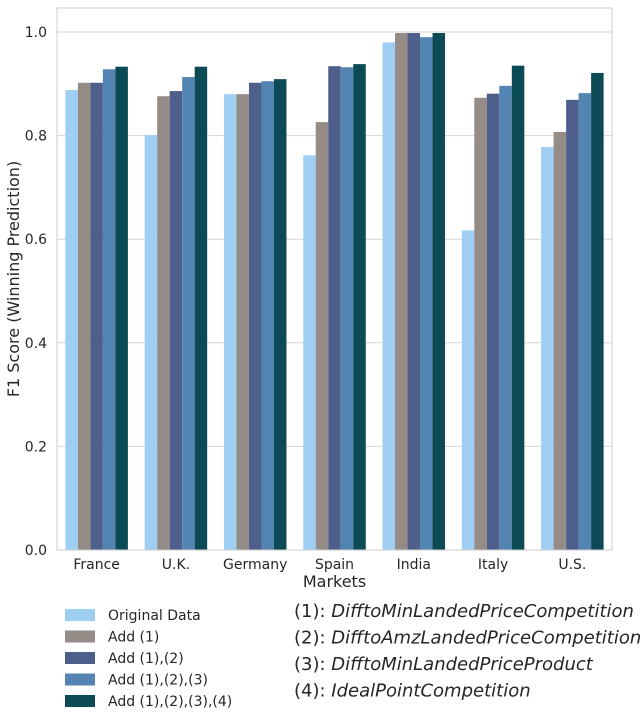 The width and height of the screenshot is (642, 722). What do you see at coordinates (312, 691) in the screenshot?
I see `feature-note-number: (4):` at bounding box center [312, 691].